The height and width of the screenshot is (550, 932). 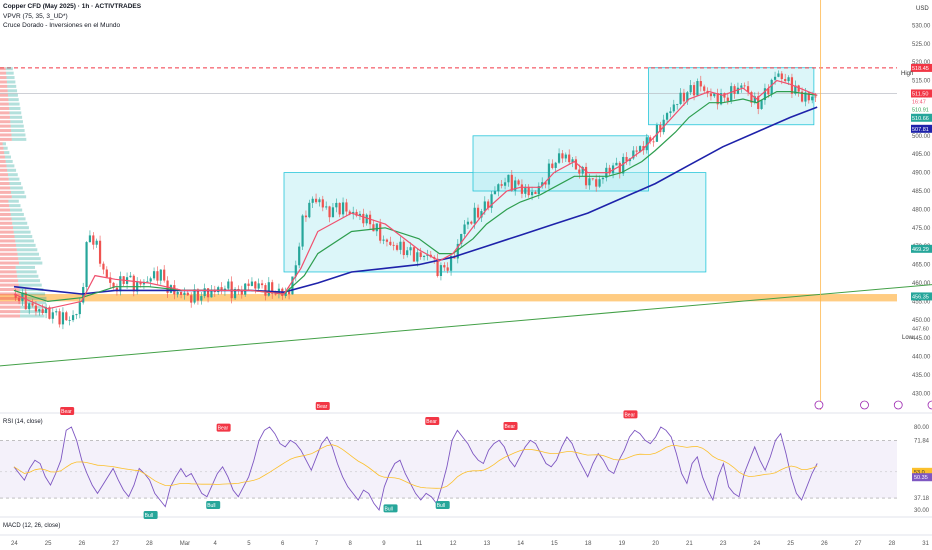 What do you see at coordinates (249, 544) in the screenshot?
I see `x-axis-tick-label: 5` at bounding box center [249, 544].